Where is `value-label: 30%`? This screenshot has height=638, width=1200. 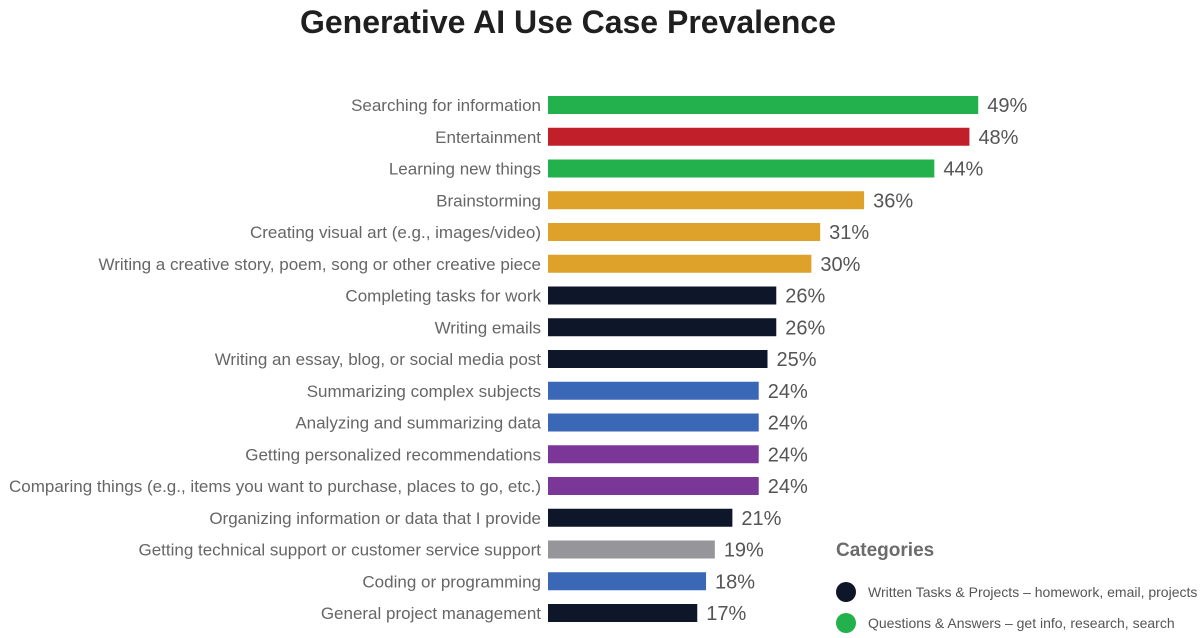
value-label: 30% is located at coordinates (840, 265).